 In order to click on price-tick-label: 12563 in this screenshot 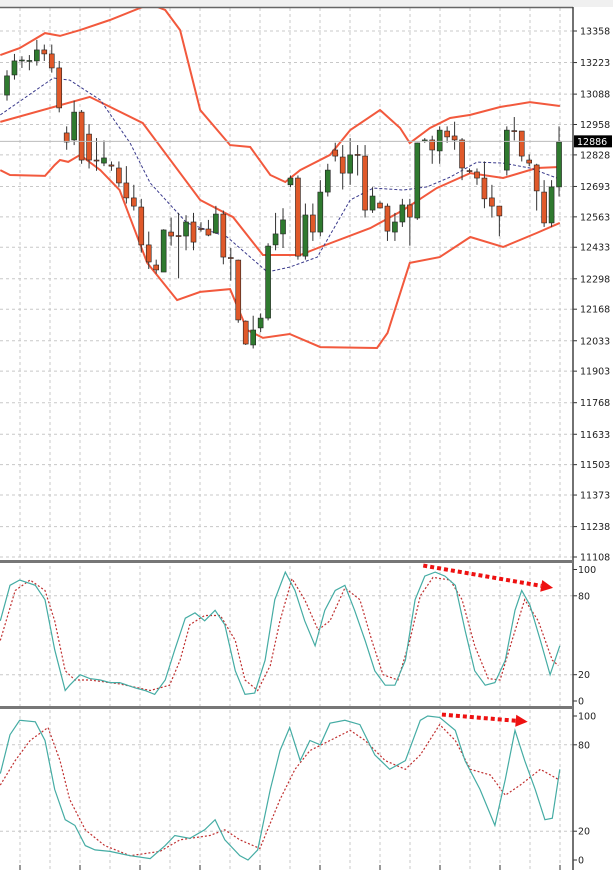, I will do `click(595, 217)`.